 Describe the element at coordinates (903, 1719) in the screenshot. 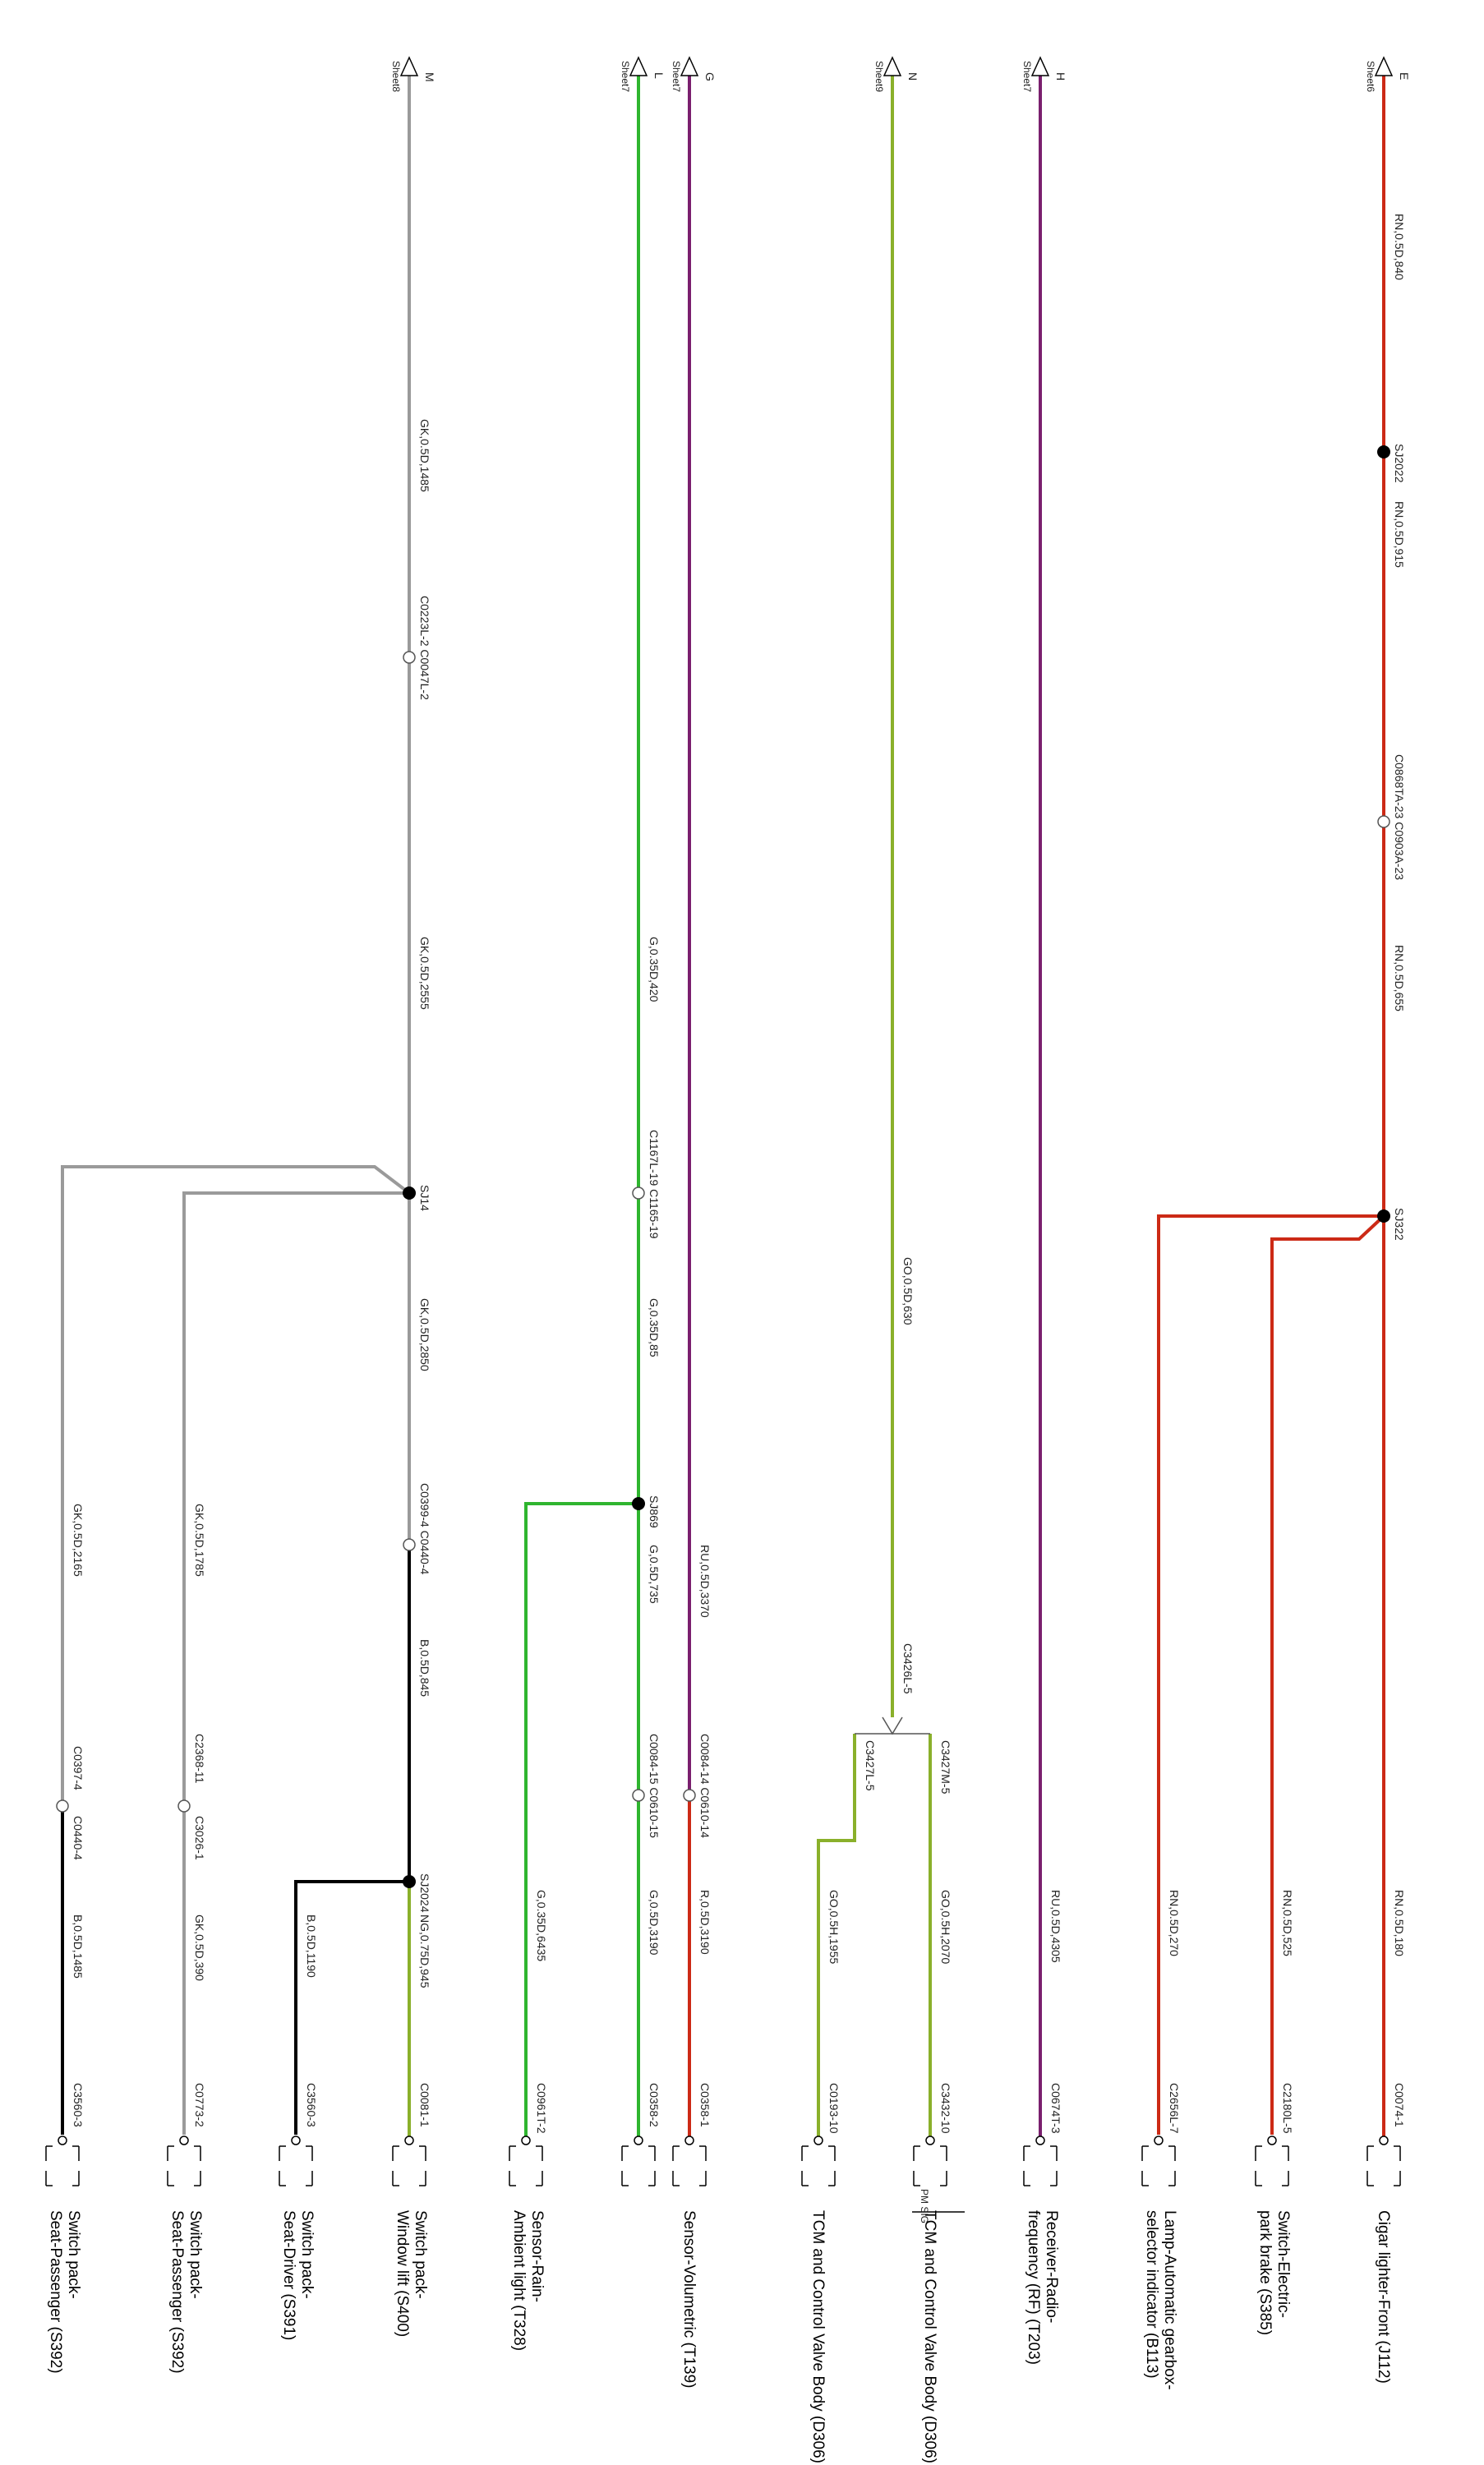

I see `inline-connector-split: C3426L-5 C3427M-5 C3427L-5` at that location.